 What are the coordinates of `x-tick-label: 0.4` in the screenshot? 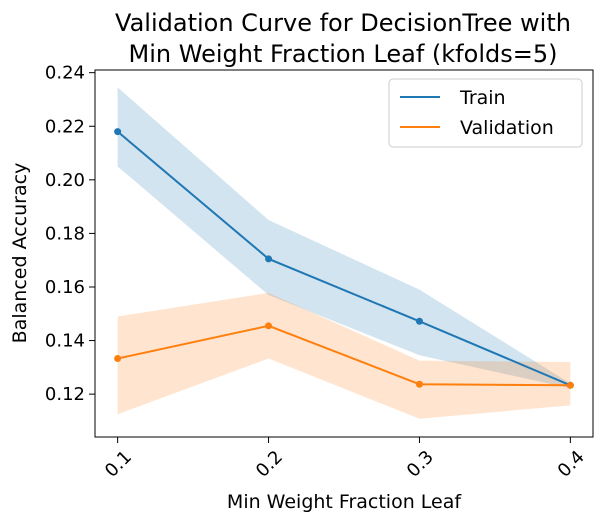 It's located at (571, 464).